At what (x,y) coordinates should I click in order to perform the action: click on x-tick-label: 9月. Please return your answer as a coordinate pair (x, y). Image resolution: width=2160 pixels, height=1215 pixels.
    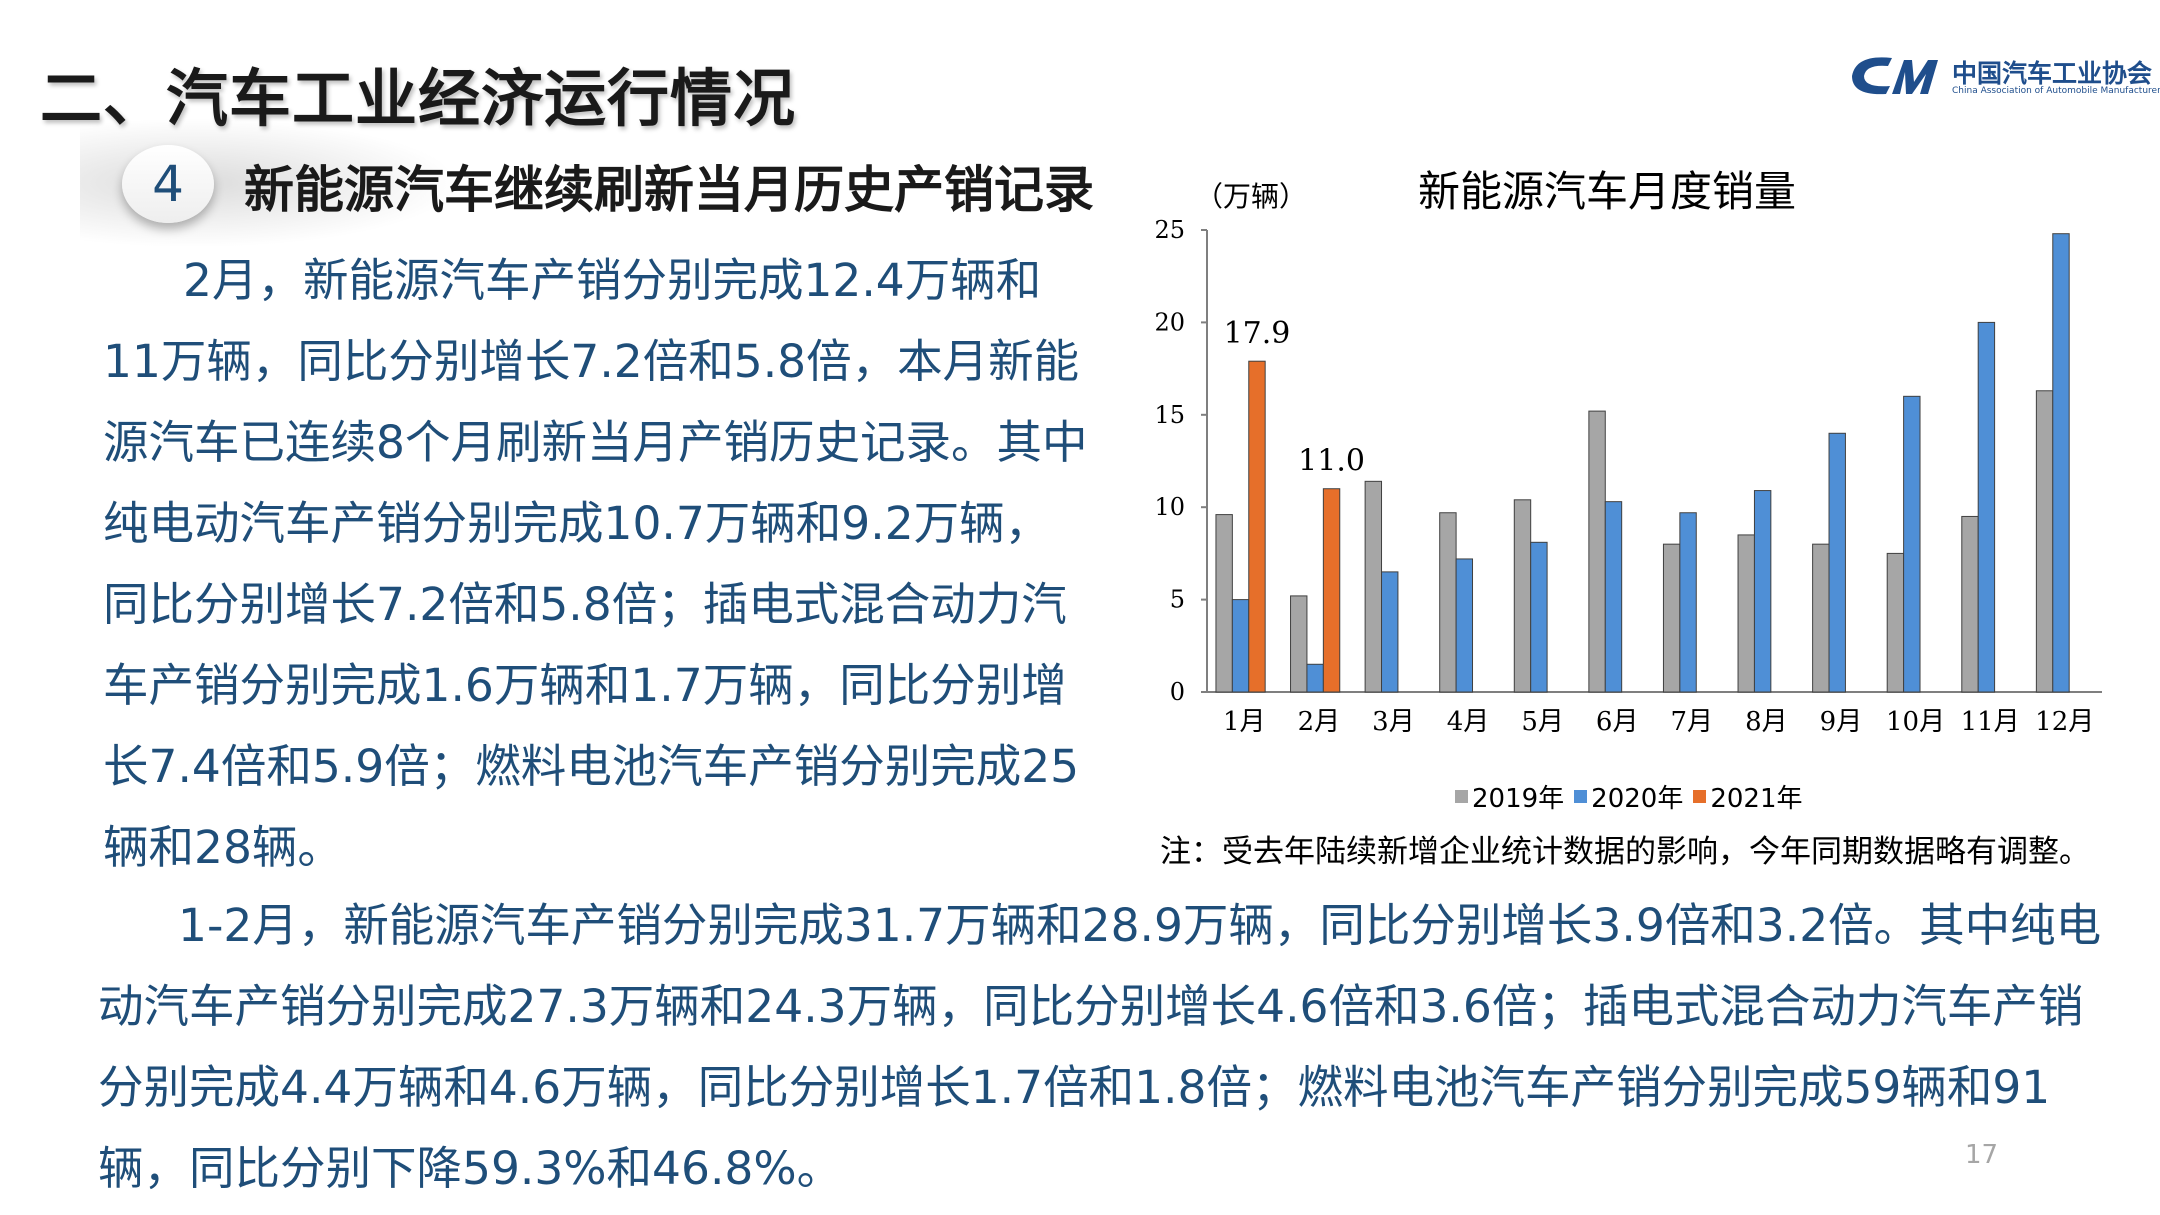
    Looking at the image, I should click on (1841, 722).